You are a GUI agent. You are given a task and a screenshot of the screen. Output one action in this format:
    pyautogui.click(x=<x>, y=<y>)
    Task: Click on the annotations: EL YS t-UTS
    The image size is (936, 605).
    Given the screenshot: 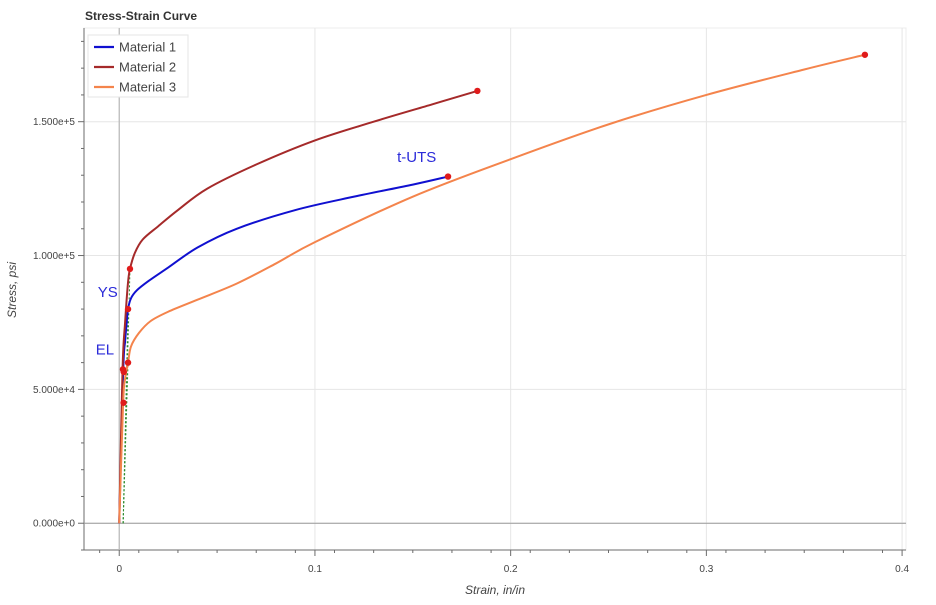 What is the action you would take?
    pyautogui.click(x=266, y=254)
    